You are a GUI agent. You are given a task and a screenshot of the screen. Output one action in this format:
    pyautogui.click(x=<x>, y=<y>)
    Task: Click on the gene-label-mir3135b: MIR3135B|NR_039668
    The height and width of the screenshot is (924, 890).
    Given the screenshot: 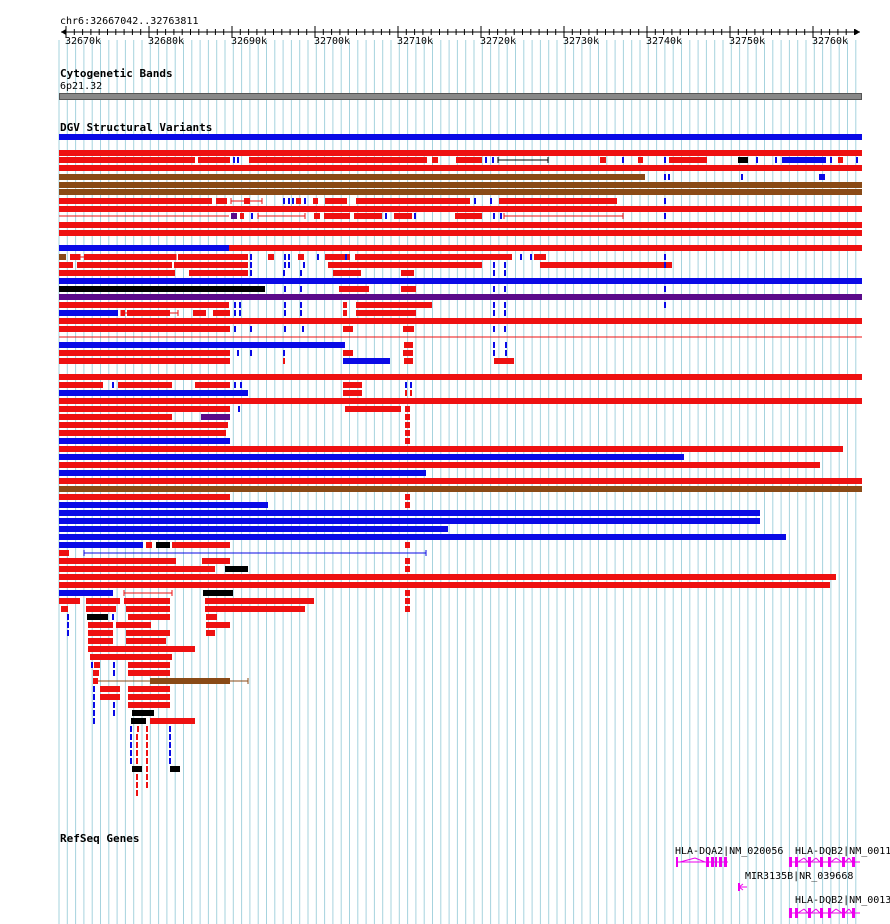 What is the action you would take?
    pyautogui.click(x=799, y=876)
    